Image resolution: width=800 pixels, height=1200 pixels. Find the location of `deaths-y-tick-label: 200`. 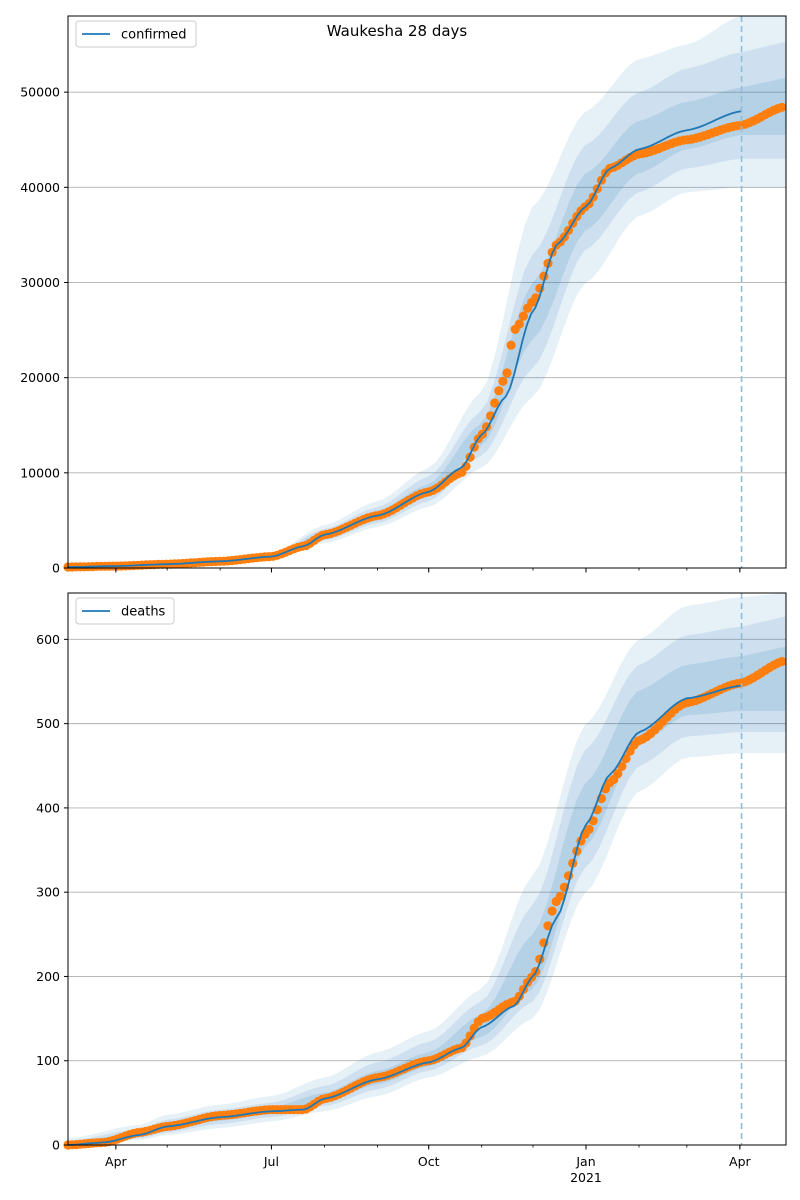

deaths-y-tick-label: 200 is located at coordinates (48, 976).